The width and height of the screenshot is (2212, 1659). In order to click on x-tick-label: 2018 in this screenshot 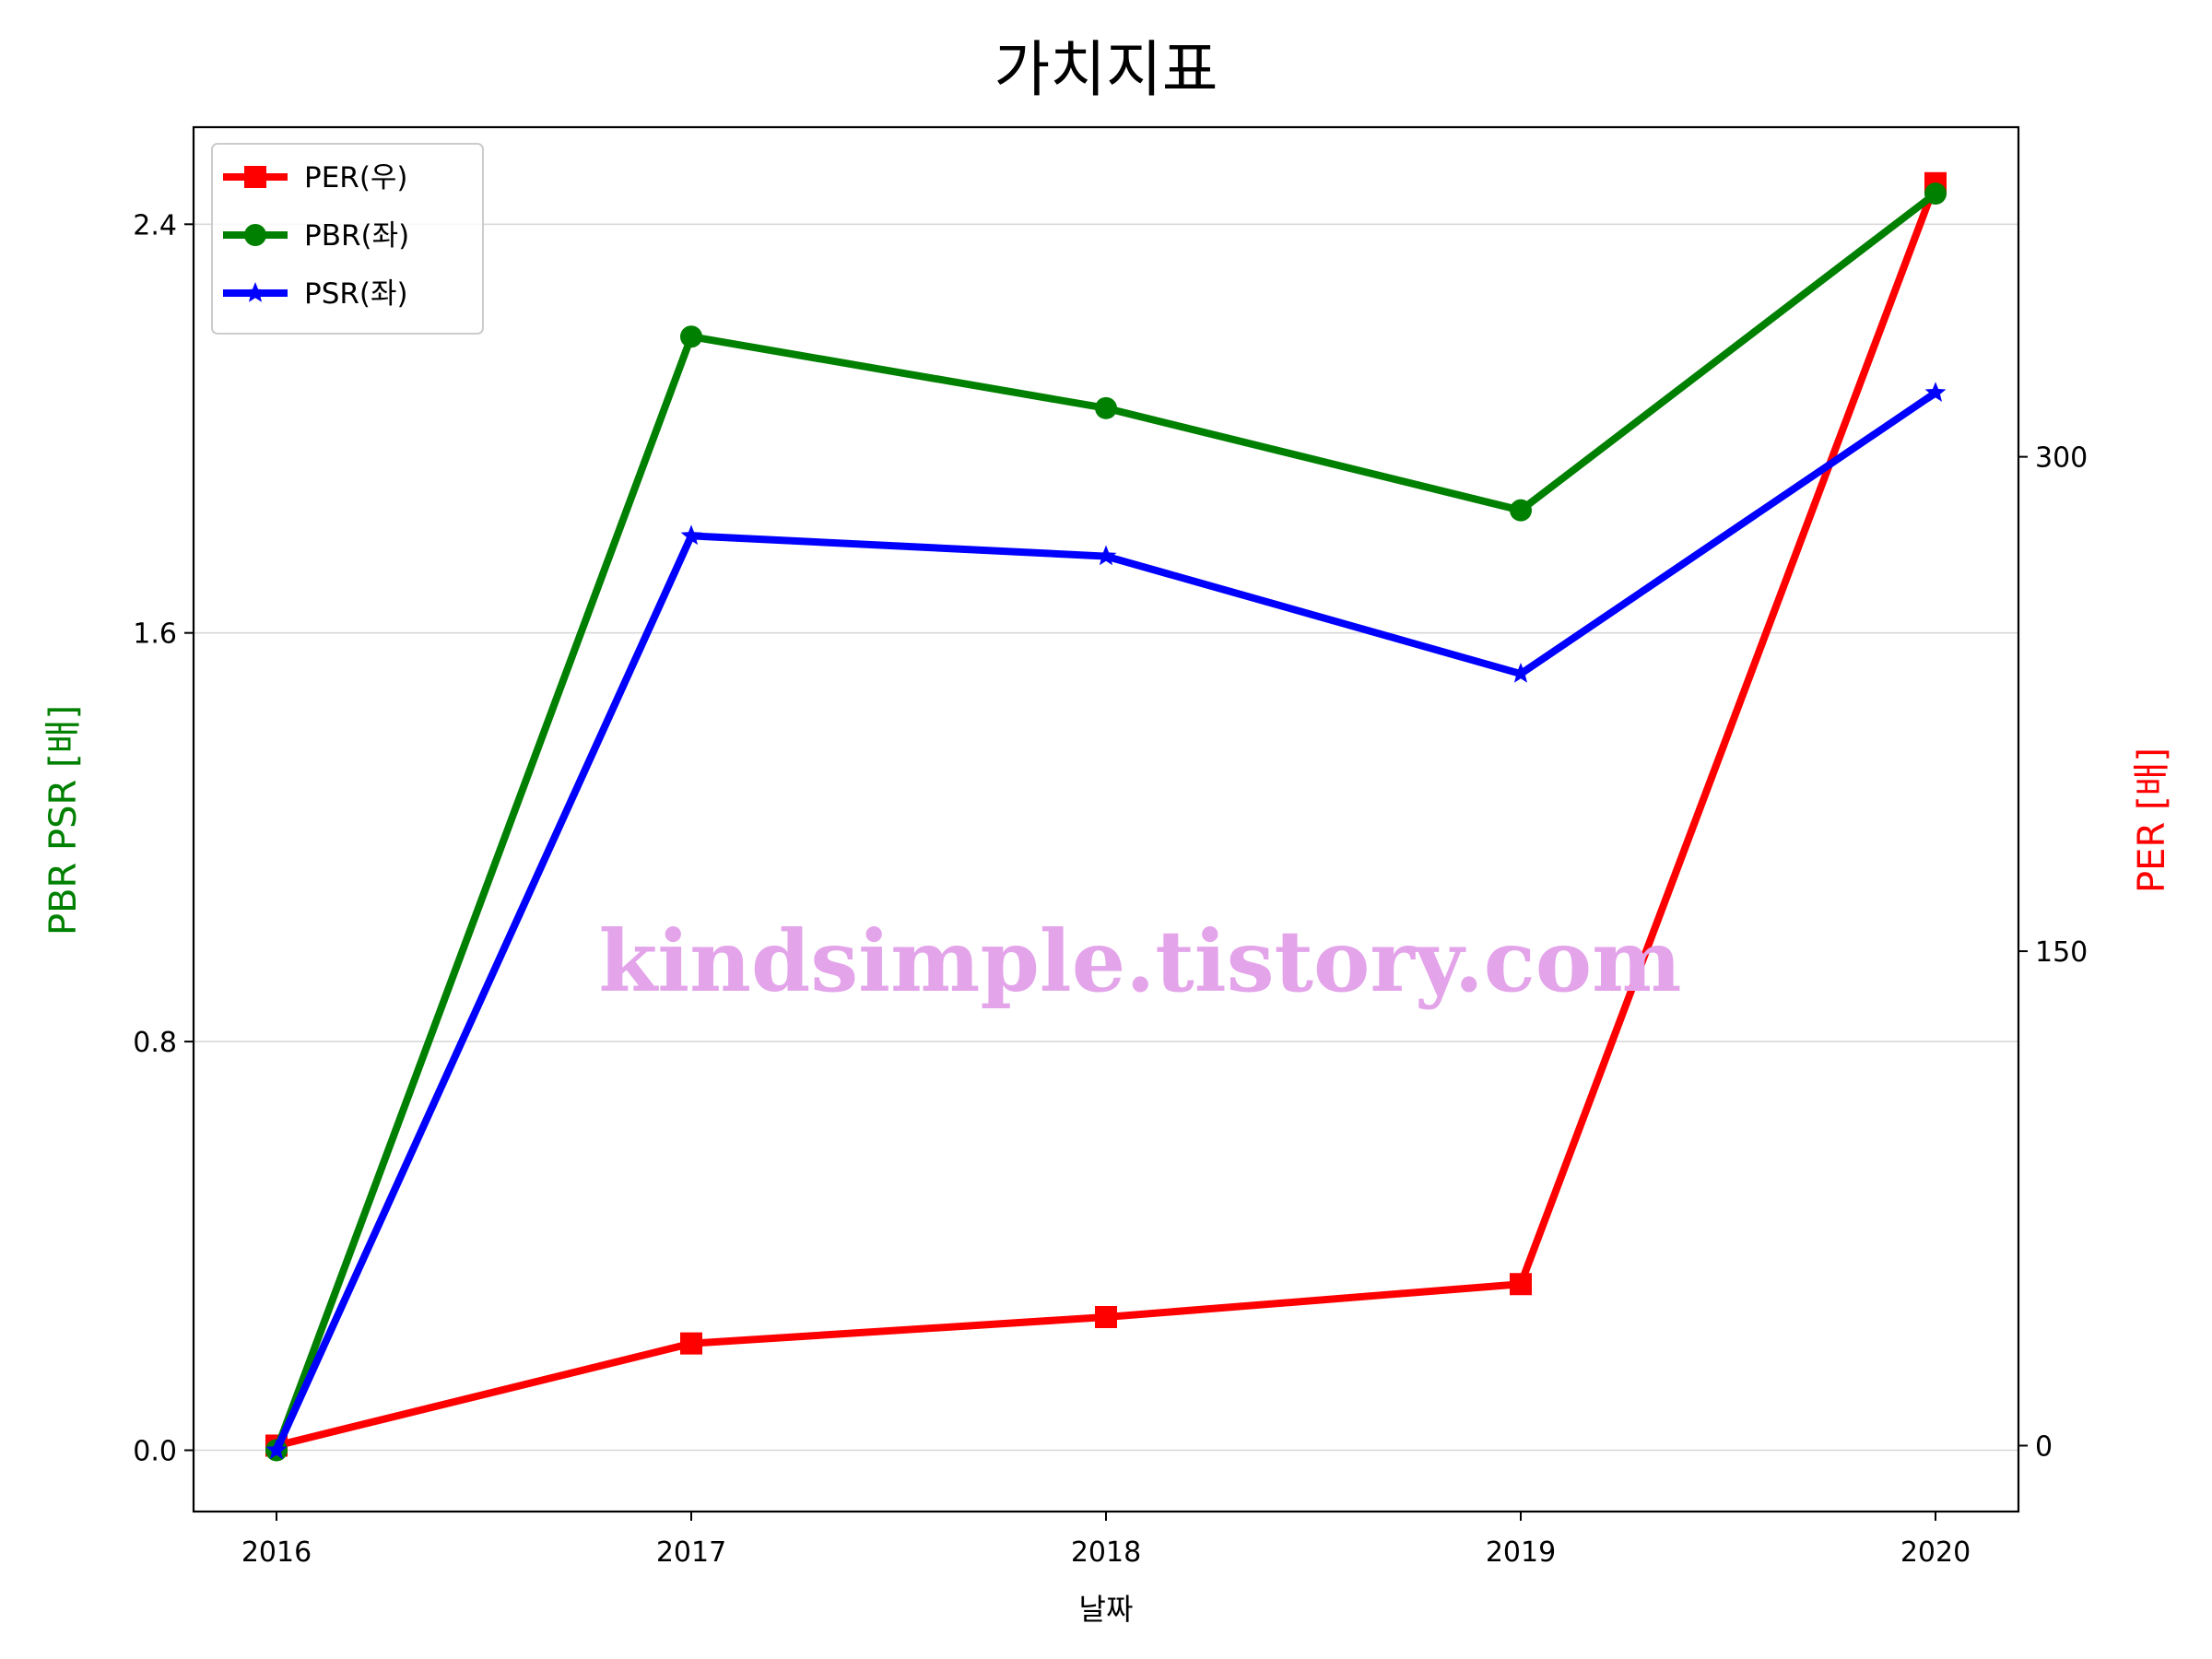, I will do `click(1106, 1552)`.